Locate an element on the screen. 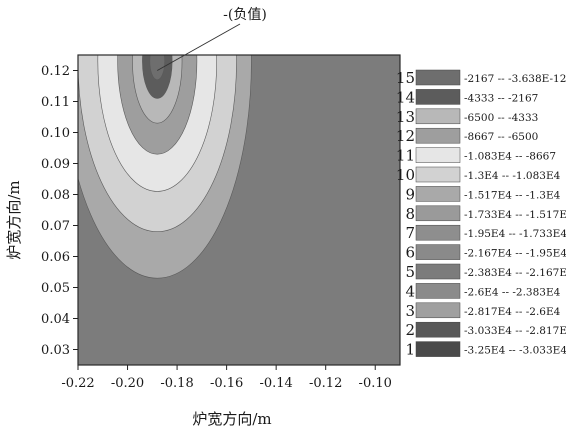  legend-item: 9 -1.517E4 -- -1.3E4 is located at coordinates (482, 194).